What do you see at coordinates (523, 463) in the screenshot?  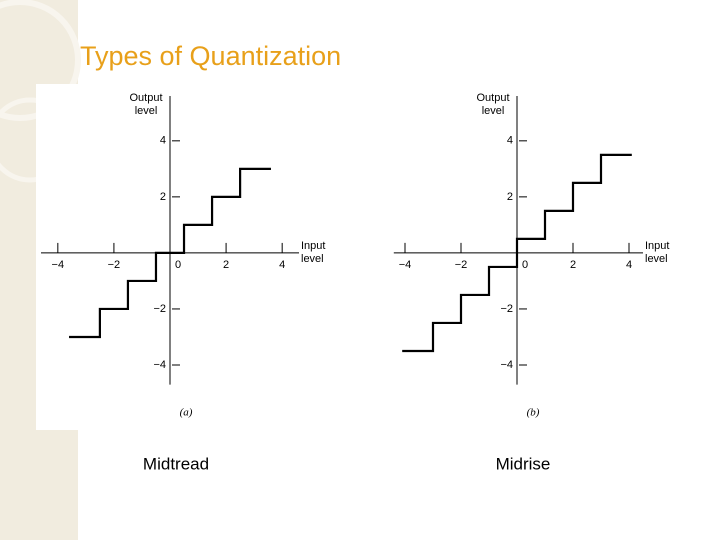 I see `chart-label: Midrise` at bounding box center [523, 463].